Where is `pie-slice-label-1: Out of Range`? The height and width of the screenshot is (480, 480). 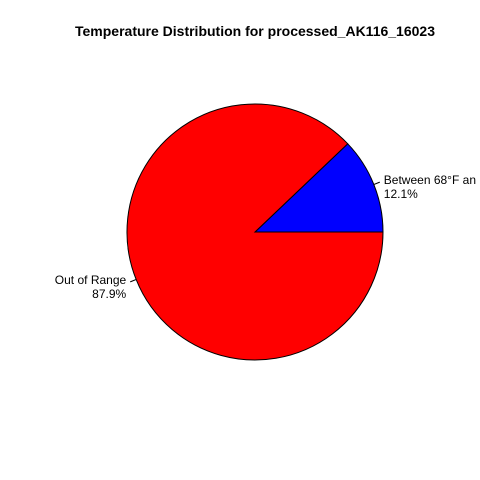 pie-slice-label-1: Out of Range is located at coordinates (91, 280).